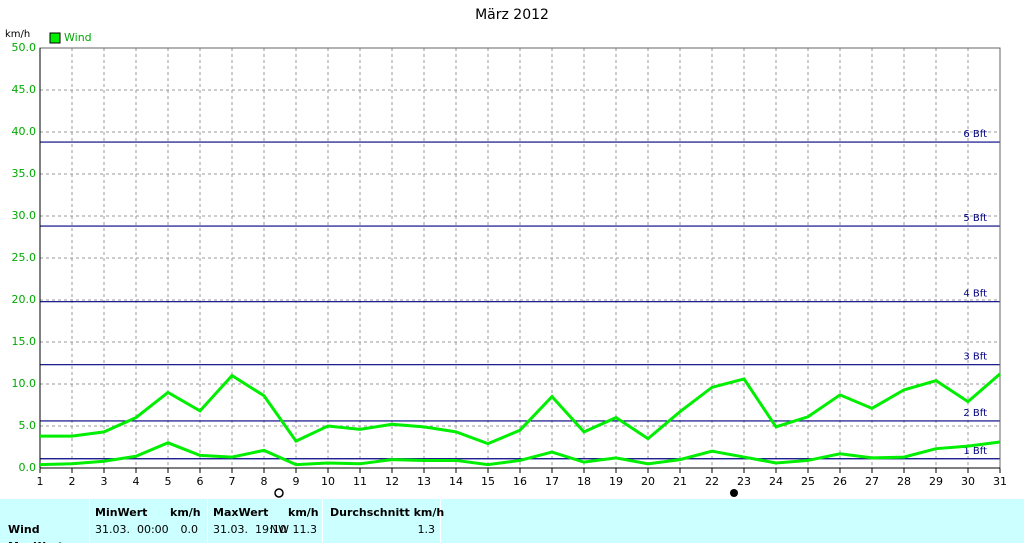 The image size is (1024, 543). I want to click on y-tick-label: 20.0, so click(24, 299).